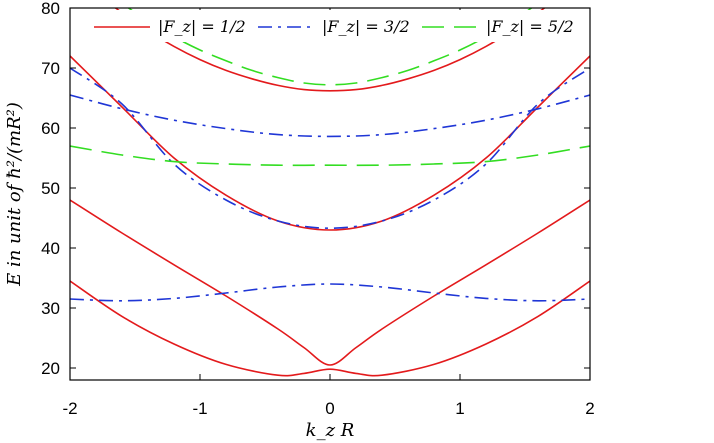 The image size is (714, 443). Describe the element at coordinates (530, 26) in the screenshot. I see `legend-label-fz-5-2: |F_z| = 5/2` at that location.